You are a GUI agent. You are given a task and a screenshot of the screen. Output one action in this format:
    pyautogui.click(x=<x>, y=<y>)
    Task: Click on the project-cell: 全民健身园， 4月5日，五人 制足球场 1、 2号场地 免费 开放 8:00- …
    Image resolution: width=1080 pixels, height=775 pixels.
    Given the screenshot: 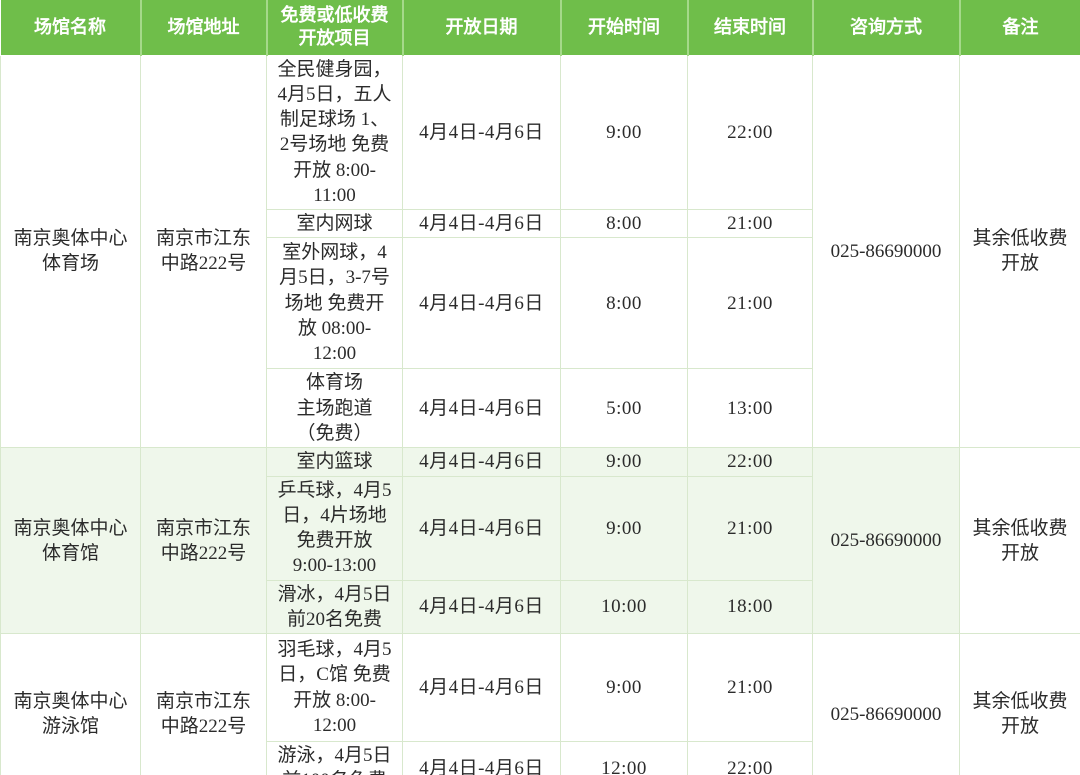 What is the action you would take?
    pyautogui.click(x=334, y=132)
    